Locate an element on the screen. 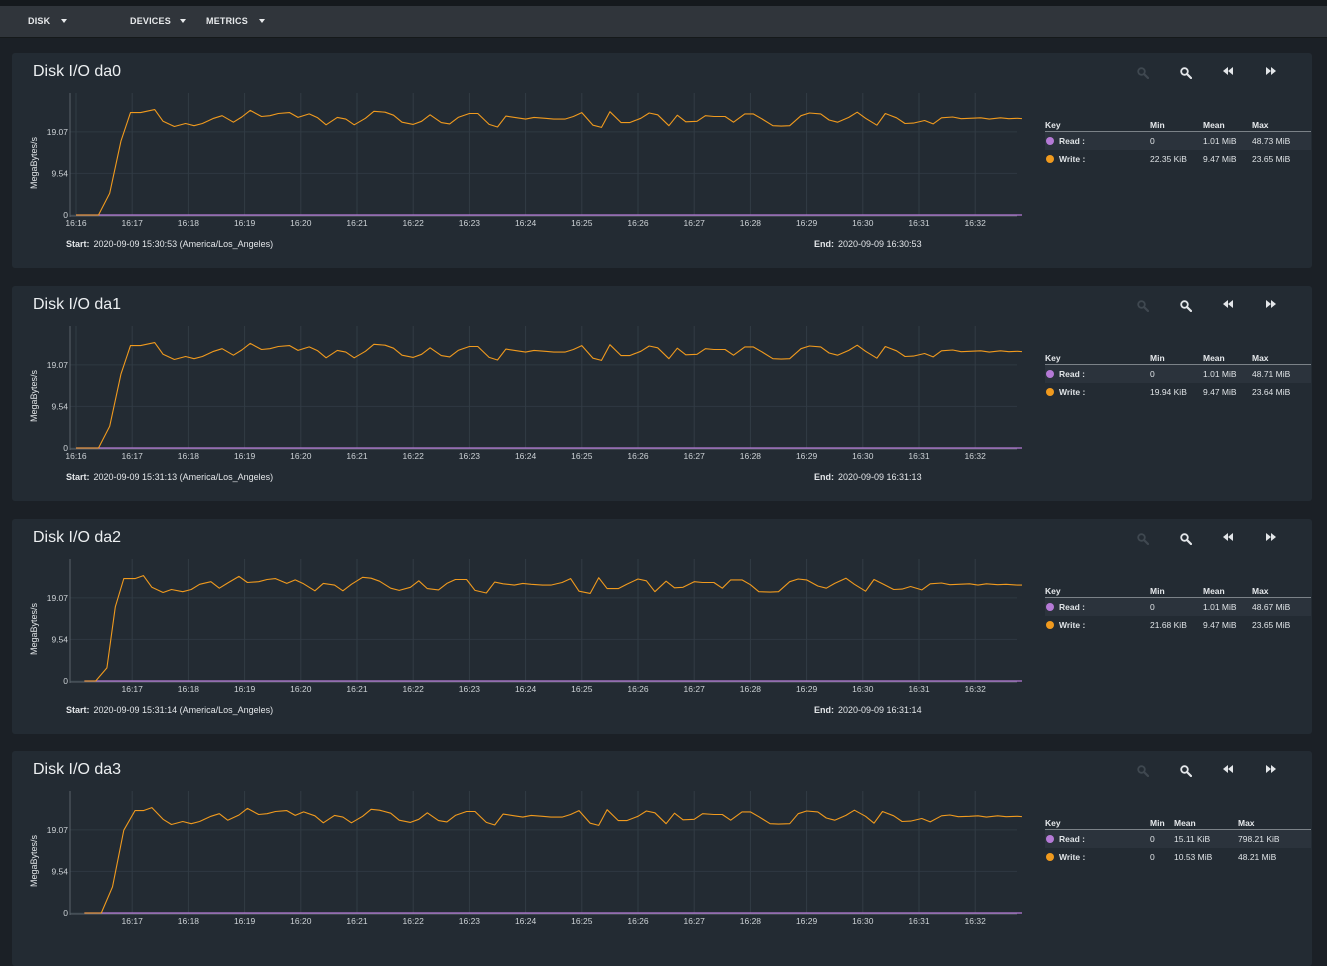 This screenshot has width=1327, height=966. legend-max-value: 23.64 MiB is located at coordinates (1271, 392).